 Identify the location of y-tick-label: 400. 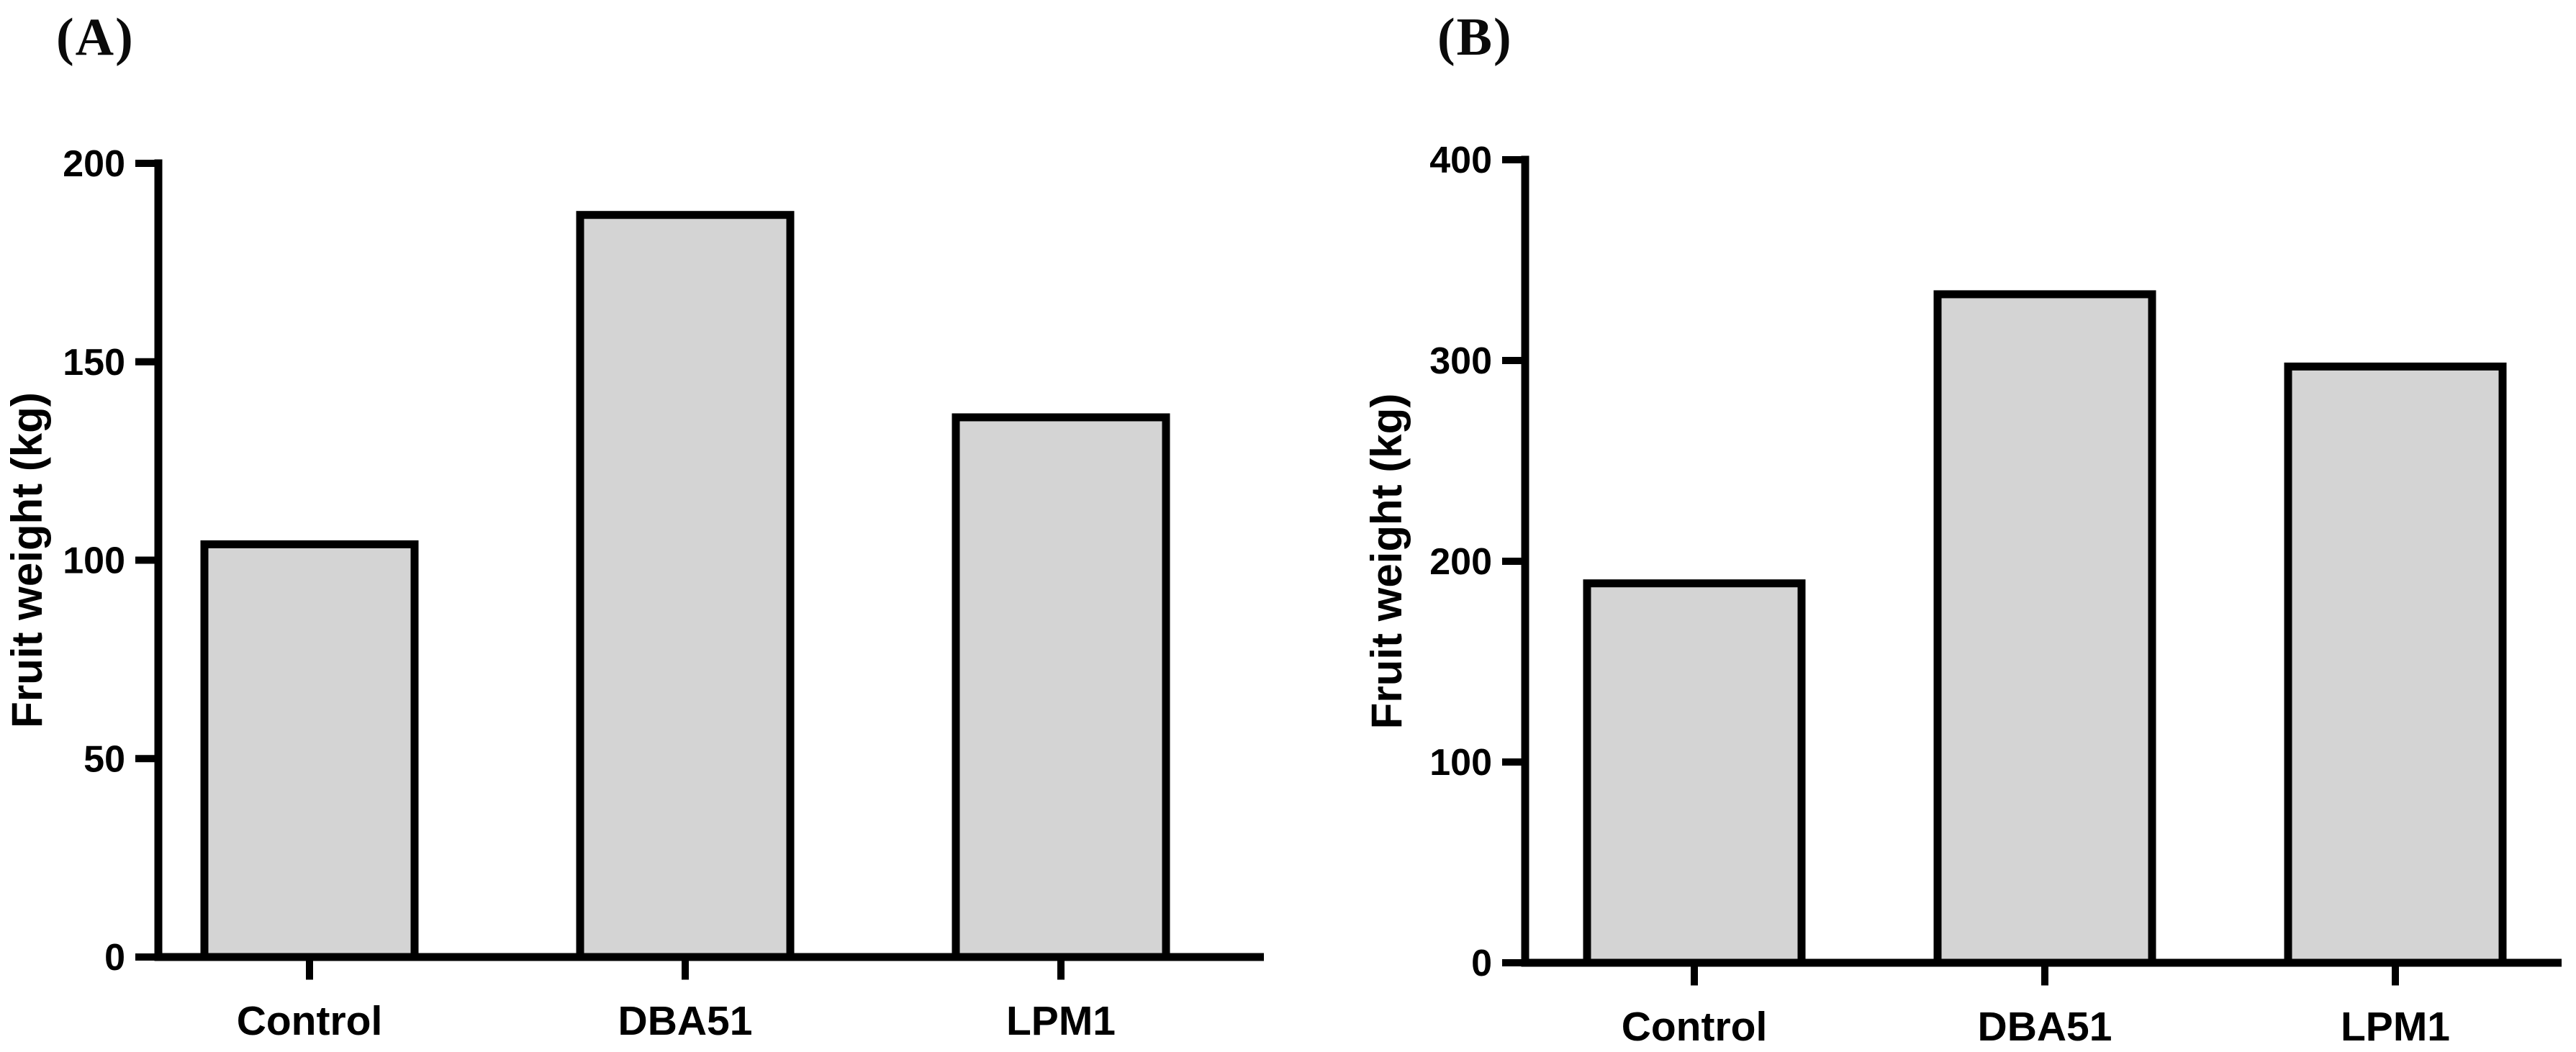
(1460, 160).